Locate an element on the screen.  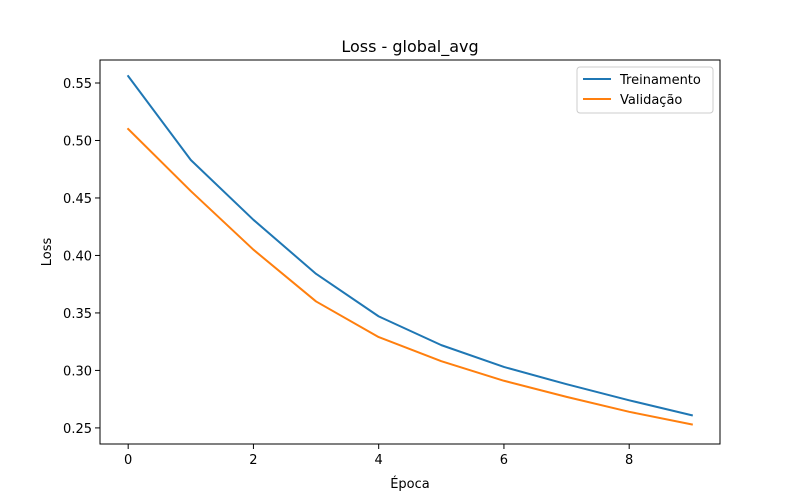
x-tick-label: 8 is located at coordinates (629, 460).